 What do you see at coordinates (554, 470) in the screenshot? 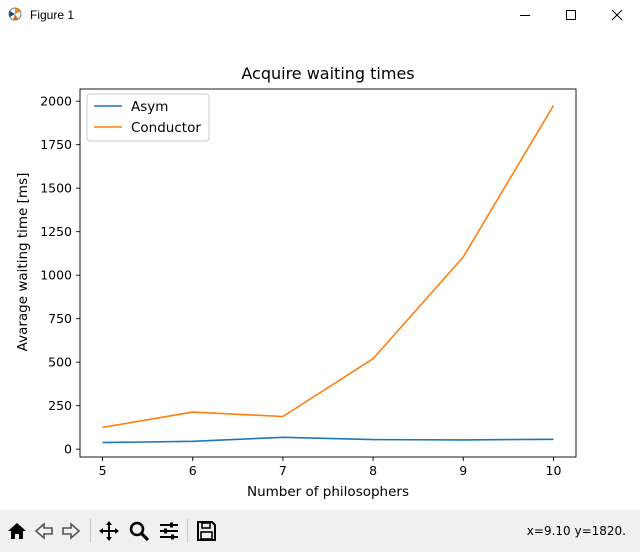
I see `x-tick-label: 10` at bounding box center [554, 470].